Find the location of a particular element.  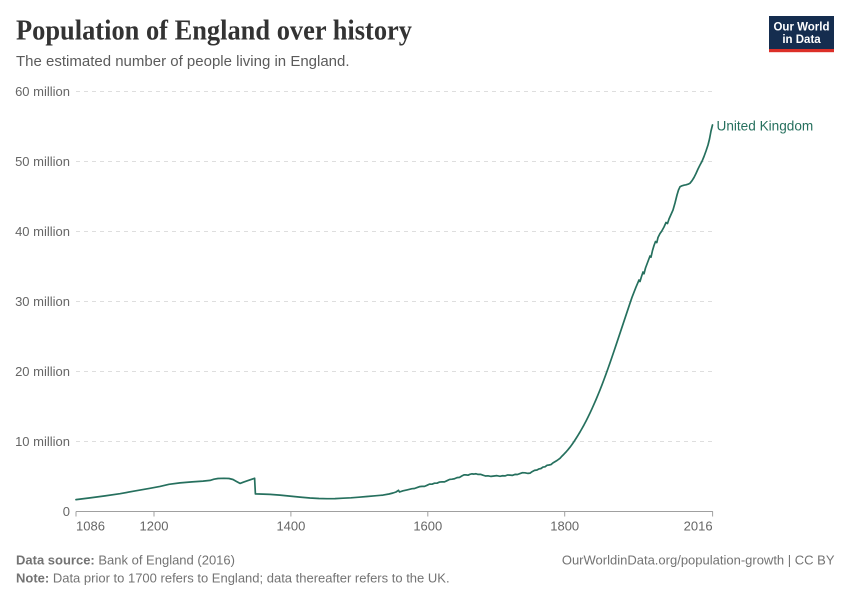

svg-text: 20 million is located at coordinates (42, 371).